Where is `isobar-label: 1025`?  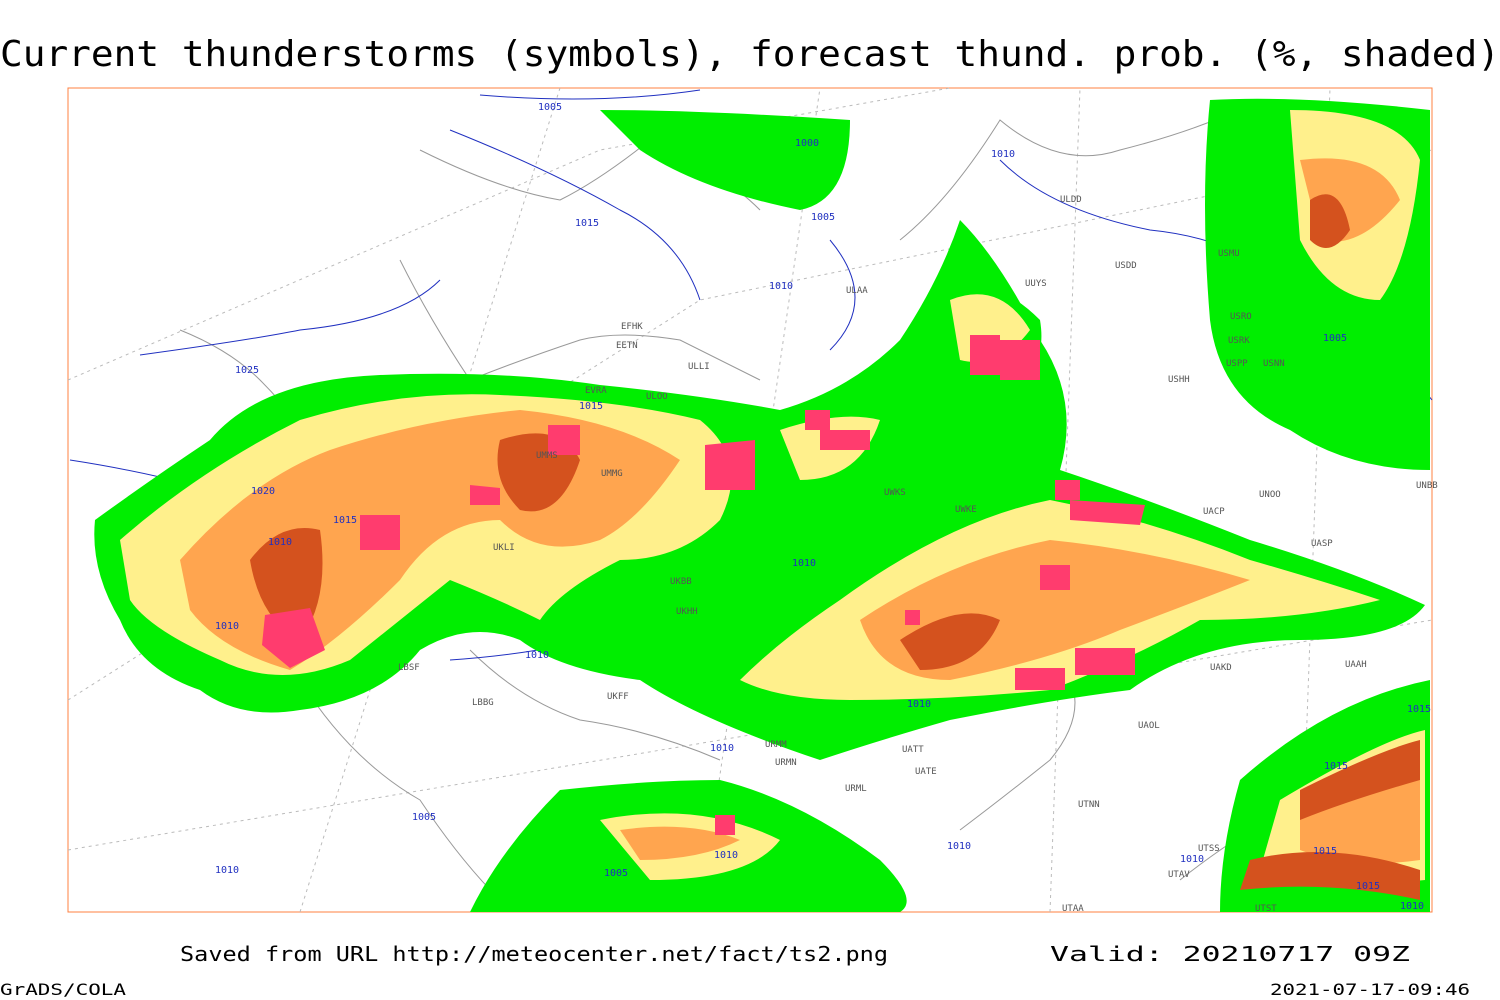
isobar-label: 1025 is located at coordinates (247, 370).